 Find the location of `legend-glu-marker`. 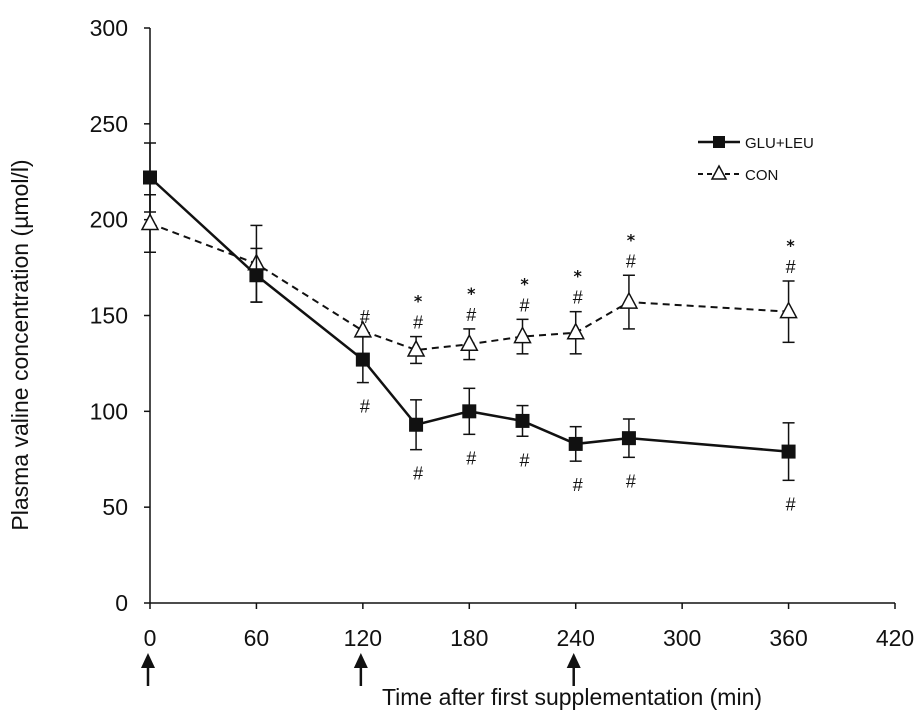

legend-glu-marker is located at coordinates (719, 142).